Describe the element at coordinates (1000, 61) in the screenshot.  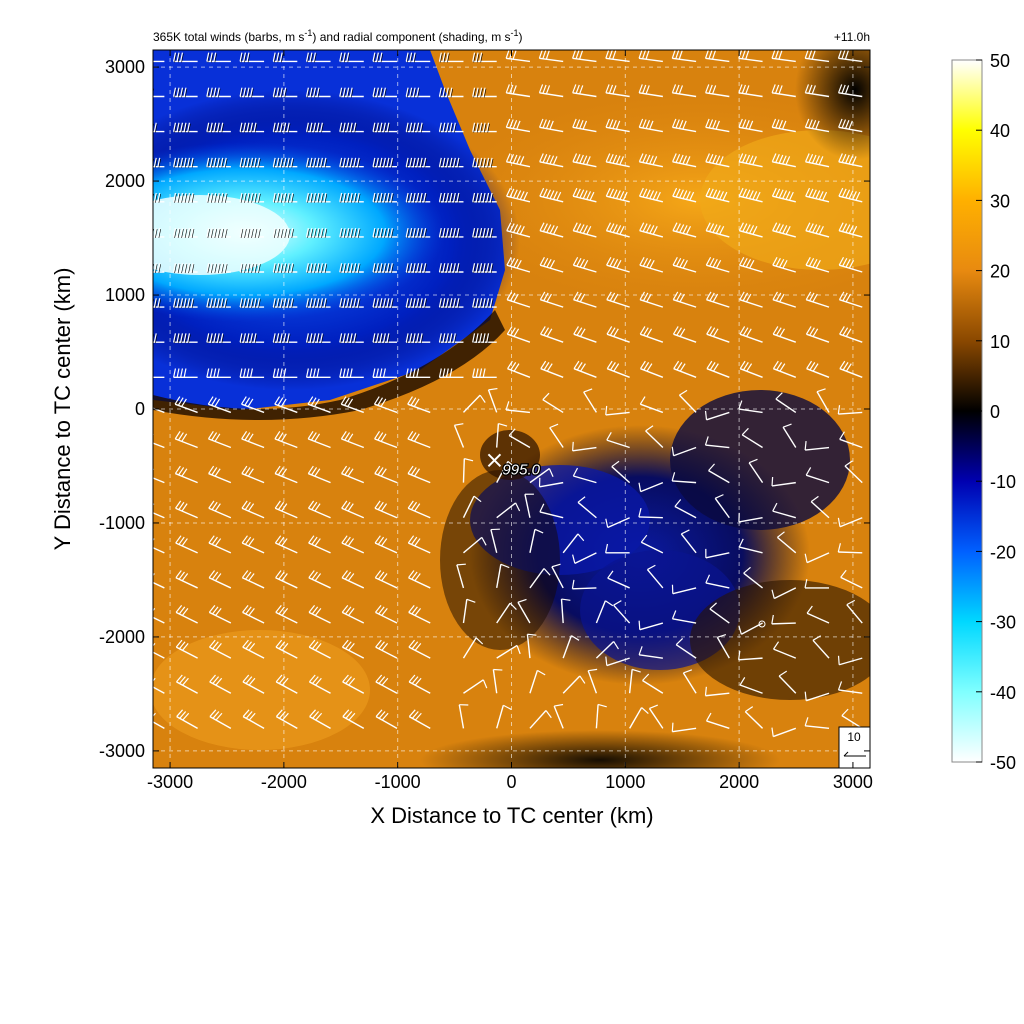
I see `colorbar-tick-label: 50` at that location.